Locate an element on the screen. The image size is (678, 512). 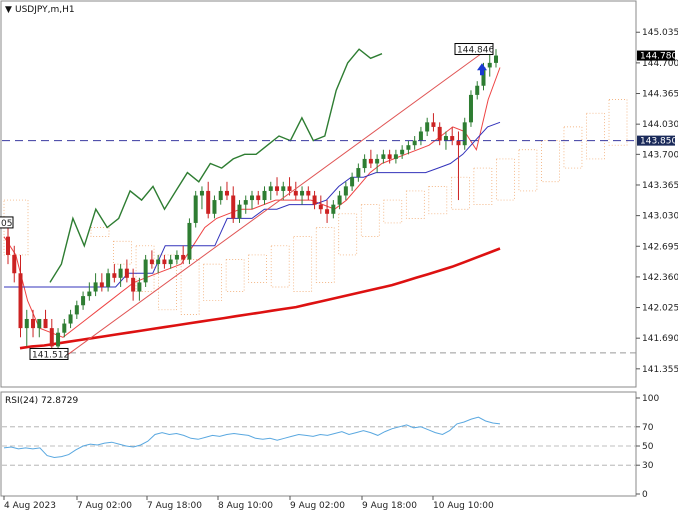
x-tick-label: 7 Aug 02:00 is located at coordinates (104, 506).